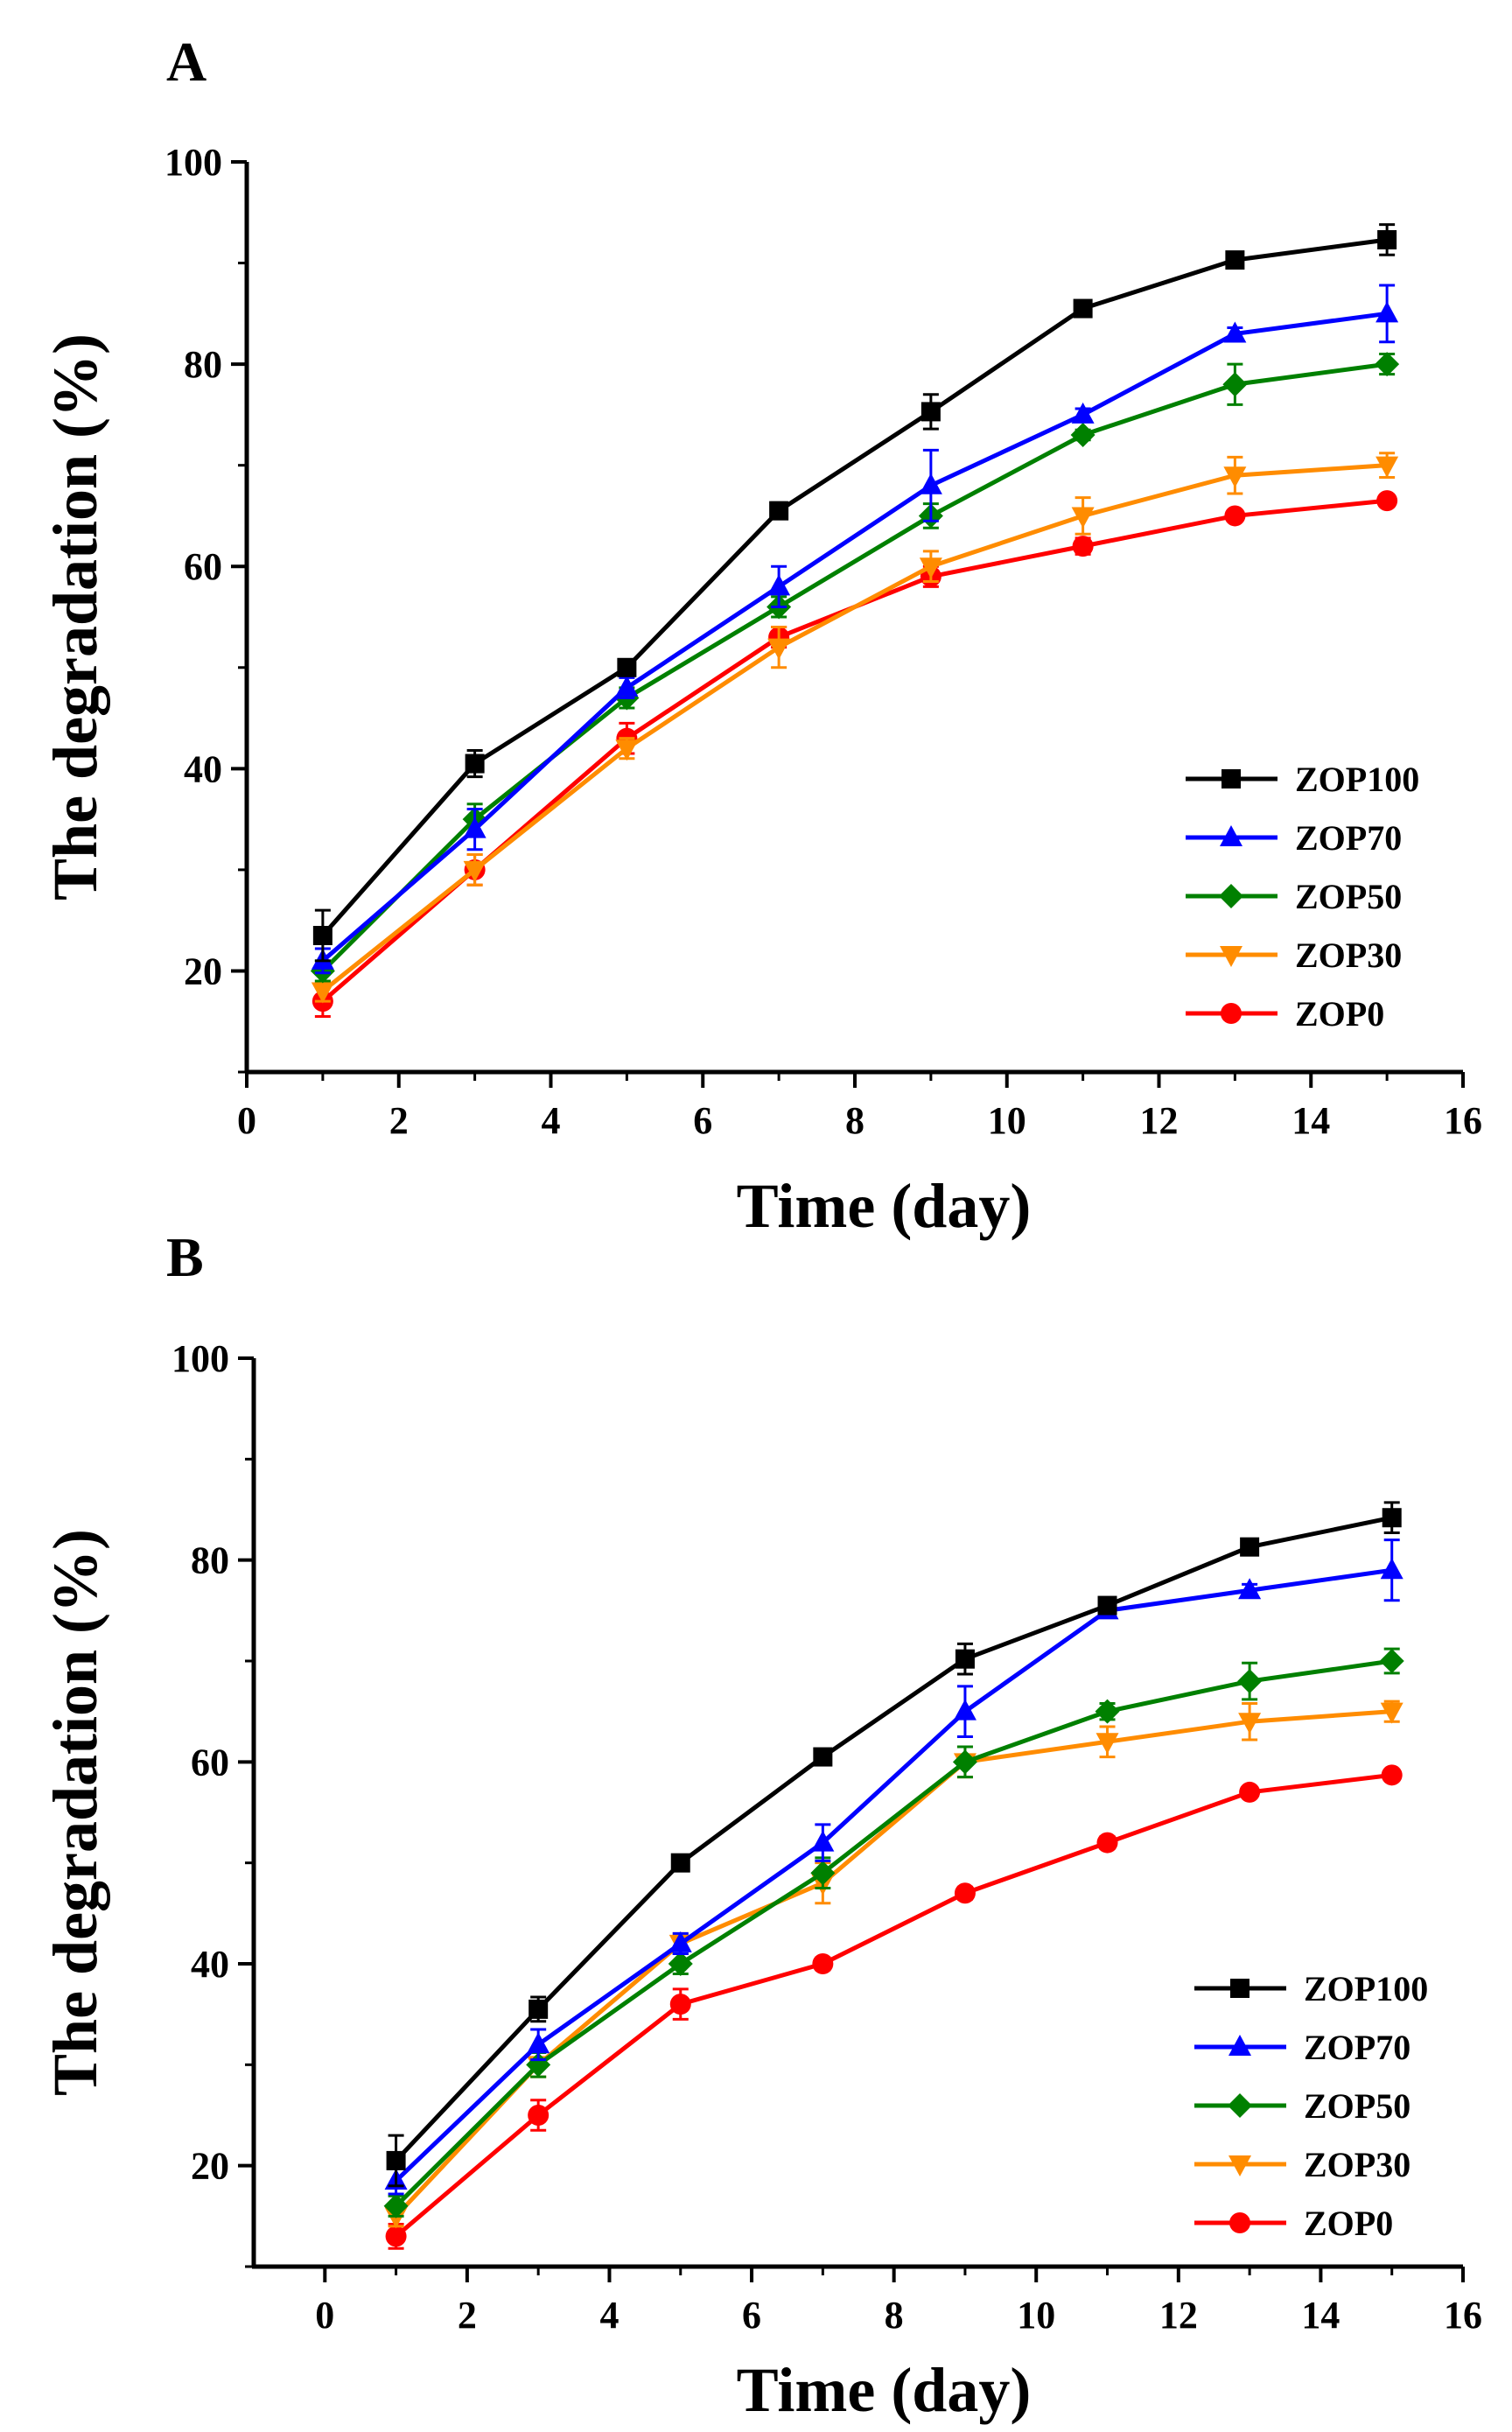  Describe the element at coordinates (186, 62) in the screenshot. I see `panel-label: A` at that location.